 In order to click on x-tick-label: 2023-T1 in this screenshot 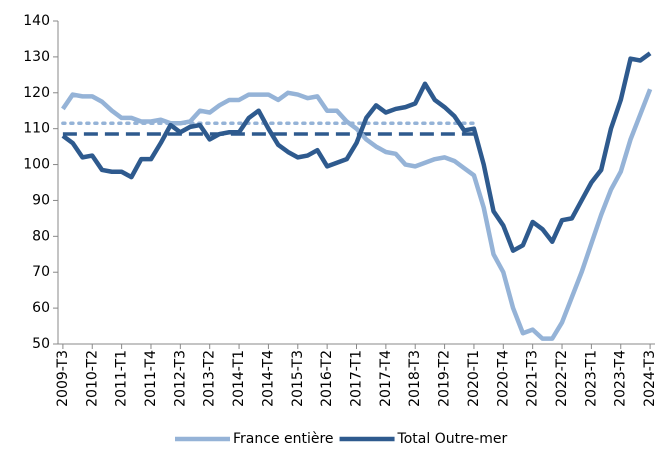, I will do `click(591, 378)`.